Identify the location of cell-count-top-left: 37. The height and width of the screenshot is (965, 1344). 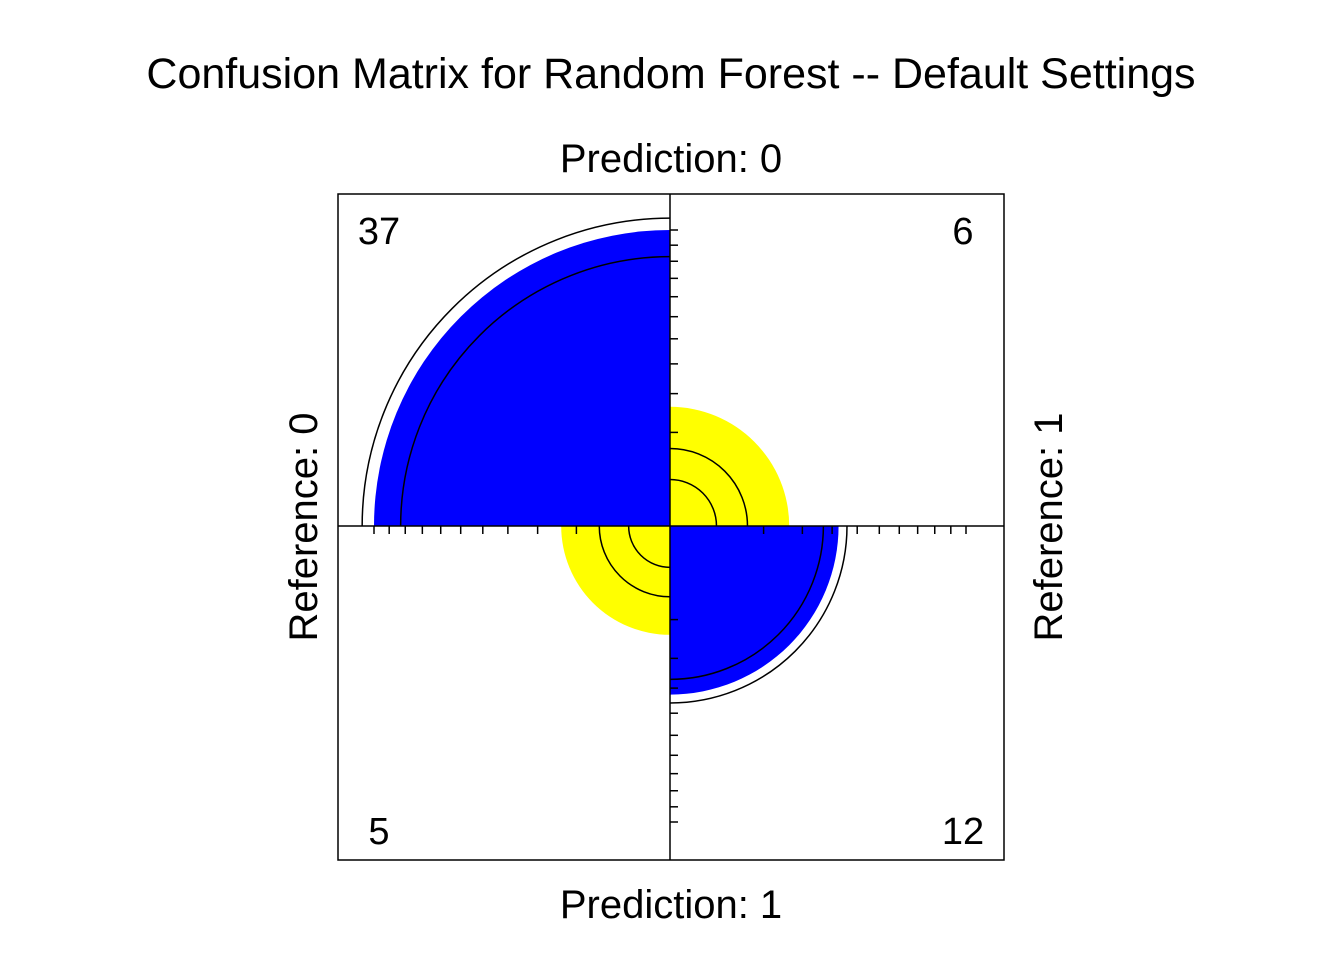
(379, 232).